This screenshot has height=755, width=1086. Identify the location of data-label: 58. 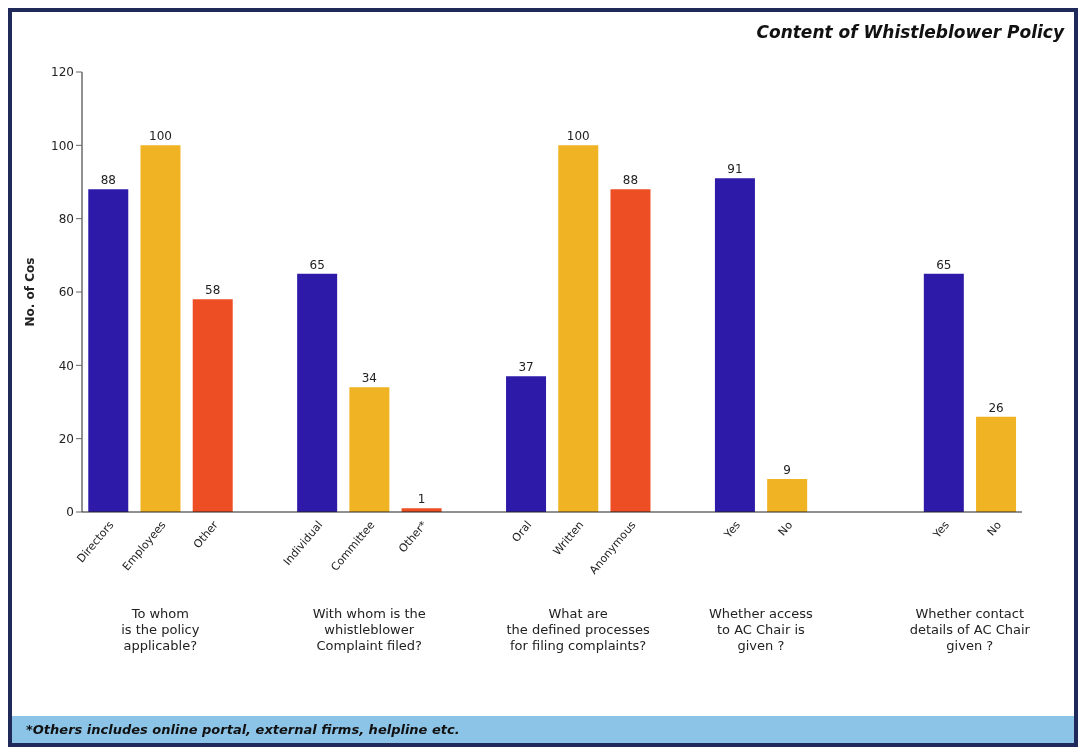
(213, 290).